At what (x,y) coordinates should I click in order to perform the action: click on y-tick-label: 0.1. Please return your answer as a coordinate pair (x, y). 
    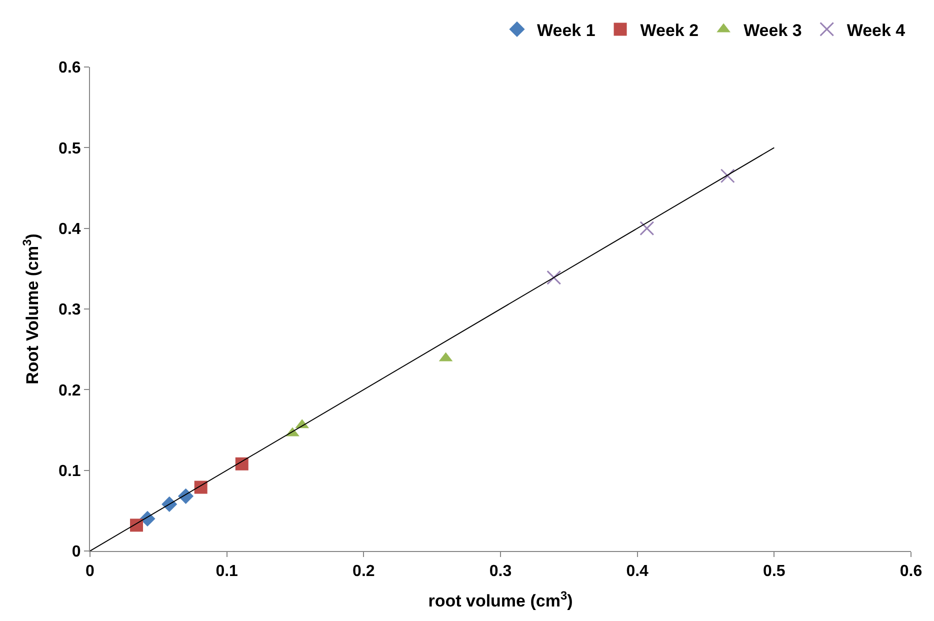
    Looking at the image, I should click on (69, 471).